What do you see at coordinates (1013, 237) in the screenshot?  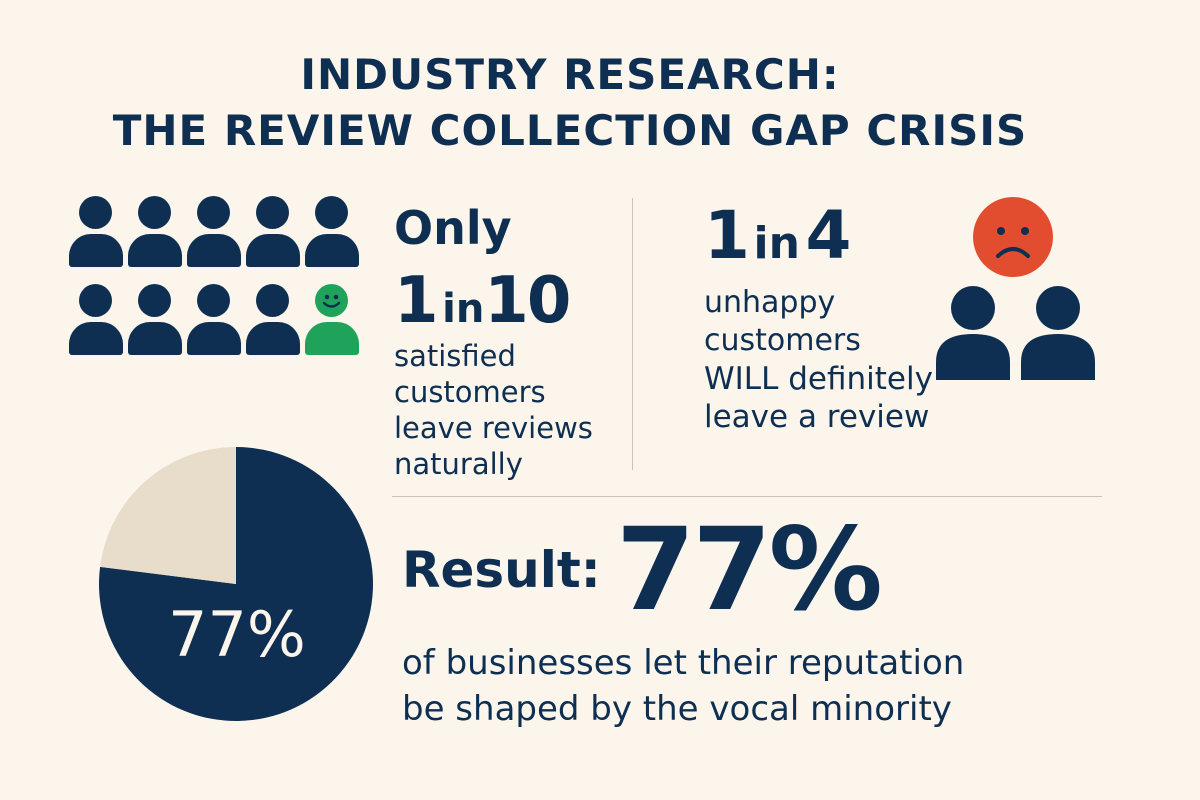 I see `sad-face-icon` at bounding box center [1013, 237].